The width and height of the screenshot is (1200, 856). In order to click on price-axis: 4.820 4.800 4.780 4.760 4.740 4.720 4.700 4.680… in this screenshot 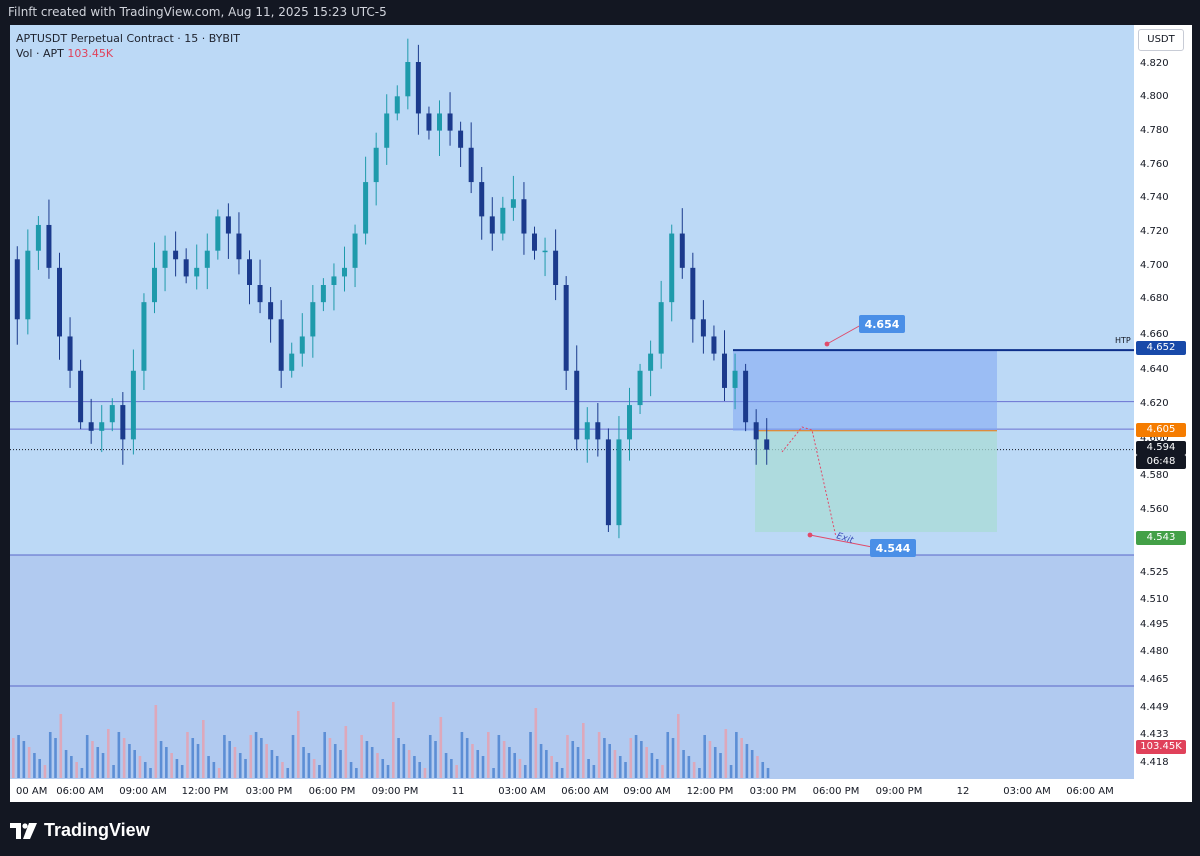, I will do `click(1163, 402)`.